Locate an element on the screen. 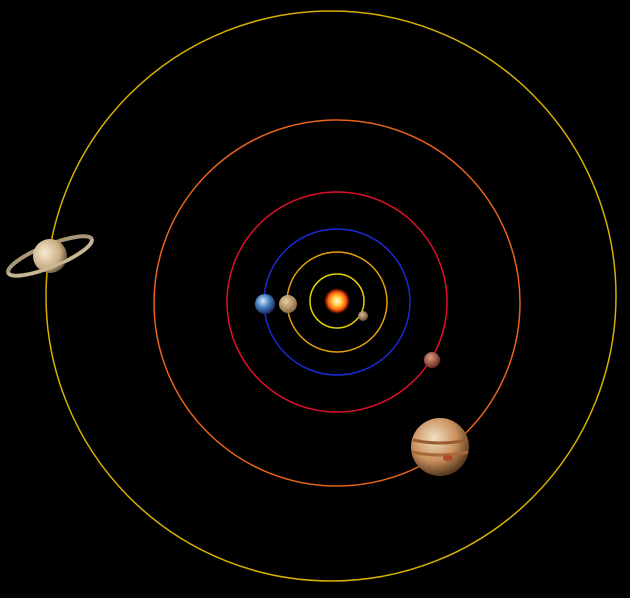 The height and width of the screenshot is (598, 630). mercury is located at coordinates (363, 316).